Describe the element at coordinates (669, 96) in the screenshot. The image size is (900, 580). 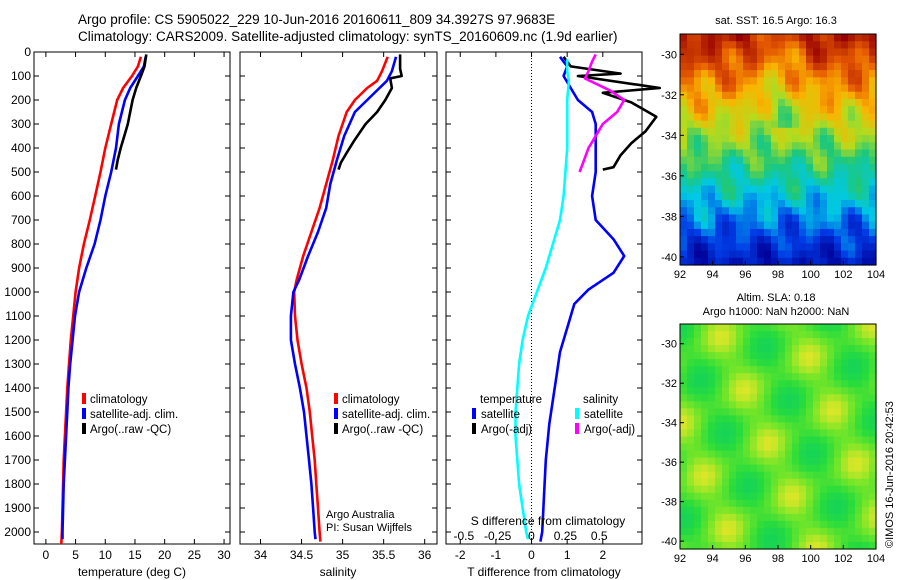
I see `map-y-tick-label: -32` at that location.